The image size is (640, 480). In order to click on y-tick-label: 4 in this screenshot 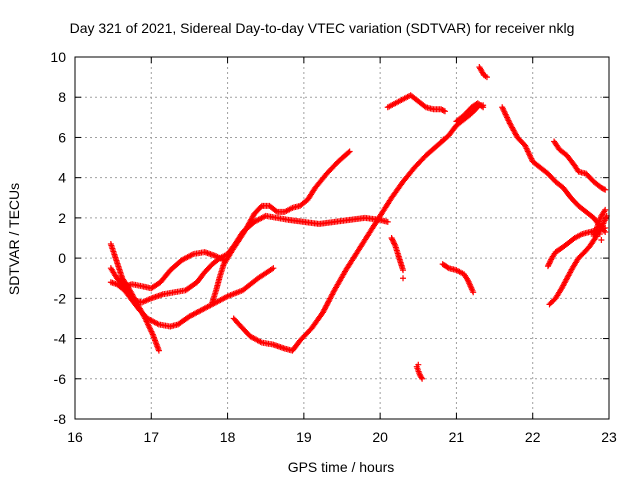, I will do `click(62, 178)`.